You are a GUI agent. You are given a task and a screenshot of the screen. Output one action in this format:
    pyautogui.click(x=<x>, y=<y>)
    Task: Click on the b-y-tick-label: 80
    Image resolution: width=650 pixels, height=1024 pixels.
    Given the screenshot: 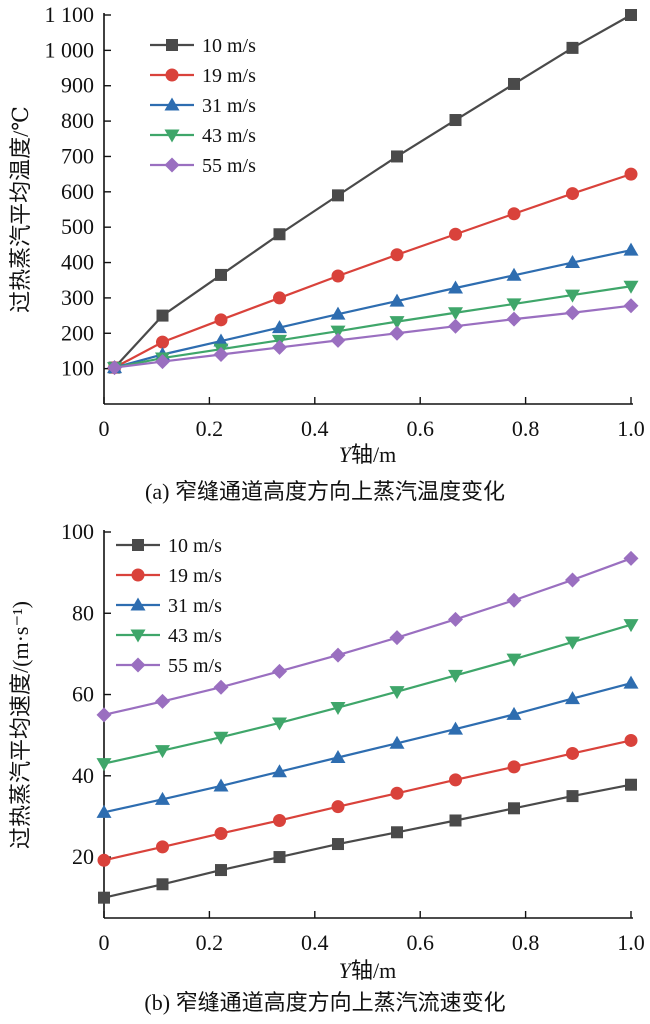 What is the action you would take?
    pyautogui.click(x=83, y=612)
    